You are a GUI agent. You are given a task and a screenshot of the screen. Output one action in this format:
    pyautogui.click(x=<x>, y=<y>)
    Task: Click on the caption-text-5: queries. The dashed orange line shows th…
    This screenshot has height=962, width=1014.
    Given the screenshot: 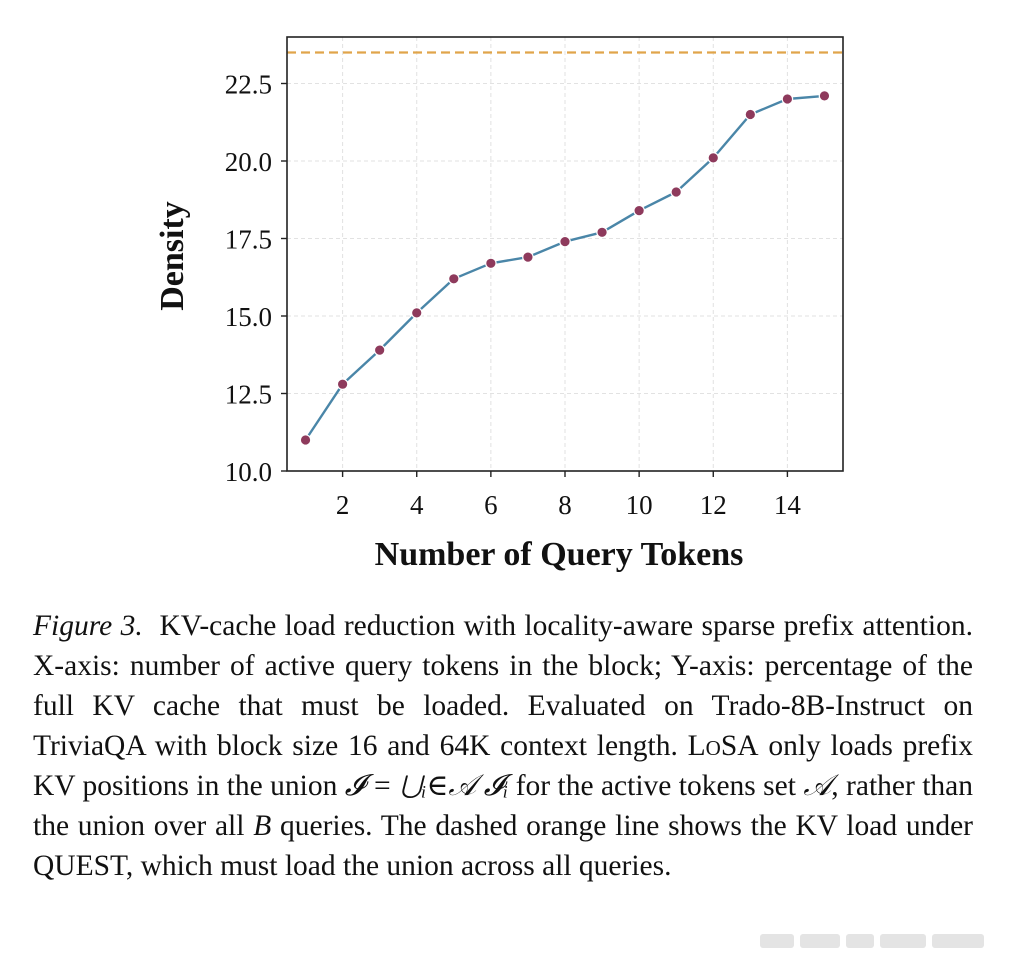 What is the action you would take?
    pyautogui.click(x=503, y=846)
    